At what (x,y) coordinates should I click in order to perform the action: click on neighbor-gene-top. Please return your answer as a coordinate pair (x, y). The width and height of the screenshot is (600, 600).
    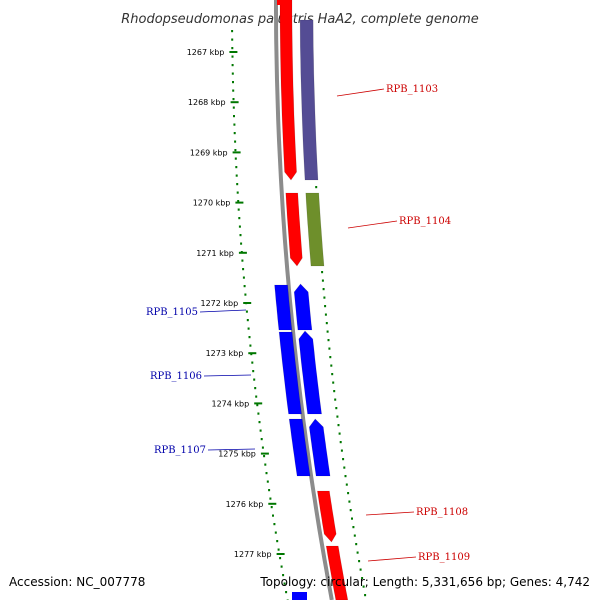
    Looking at the image, I should click on (284, 2).